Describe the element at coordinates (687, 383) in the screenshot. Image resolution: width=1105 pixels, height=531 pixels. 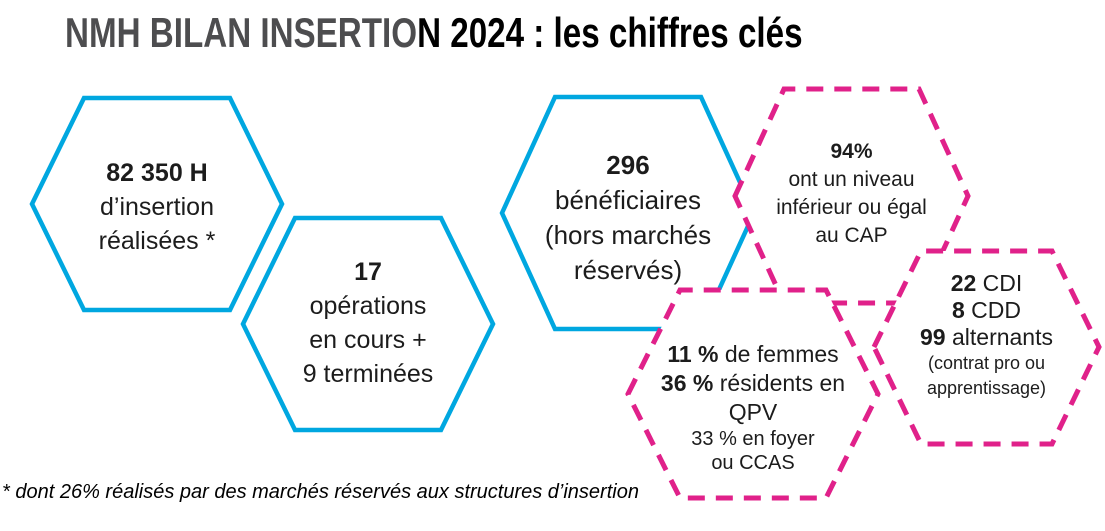
I see `demographics-qpv-value: 36 %` at that location.